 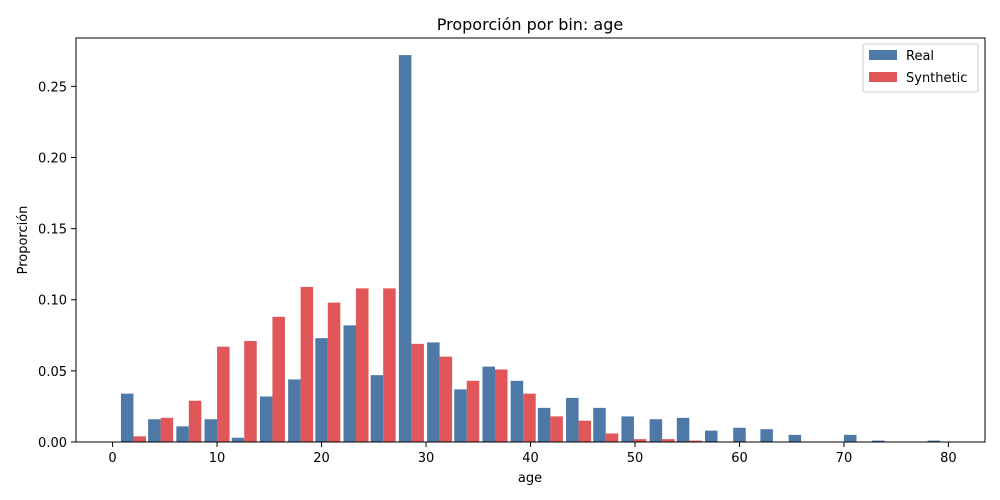 What do you see at coordinates (530, 458) in the screenshot?
I see `x-tick-label: 40` at bounding box center [530, 458].